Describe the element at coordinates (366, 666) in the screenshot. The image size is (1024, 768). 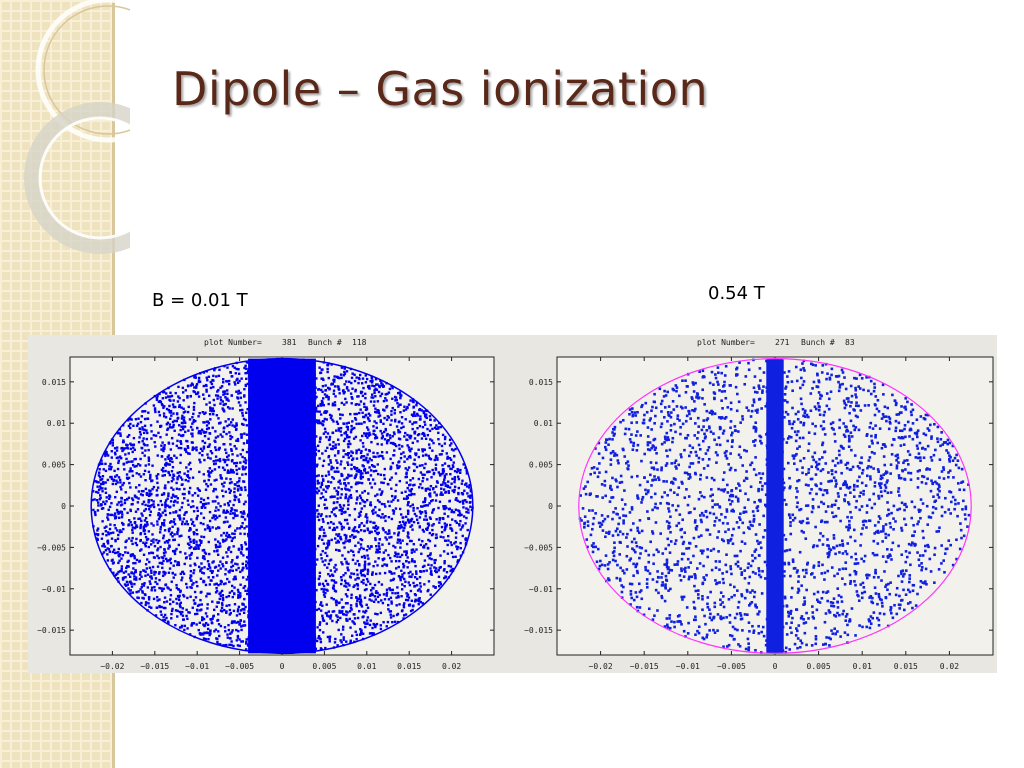
I see `x-tick-label: 0.01` at that location.